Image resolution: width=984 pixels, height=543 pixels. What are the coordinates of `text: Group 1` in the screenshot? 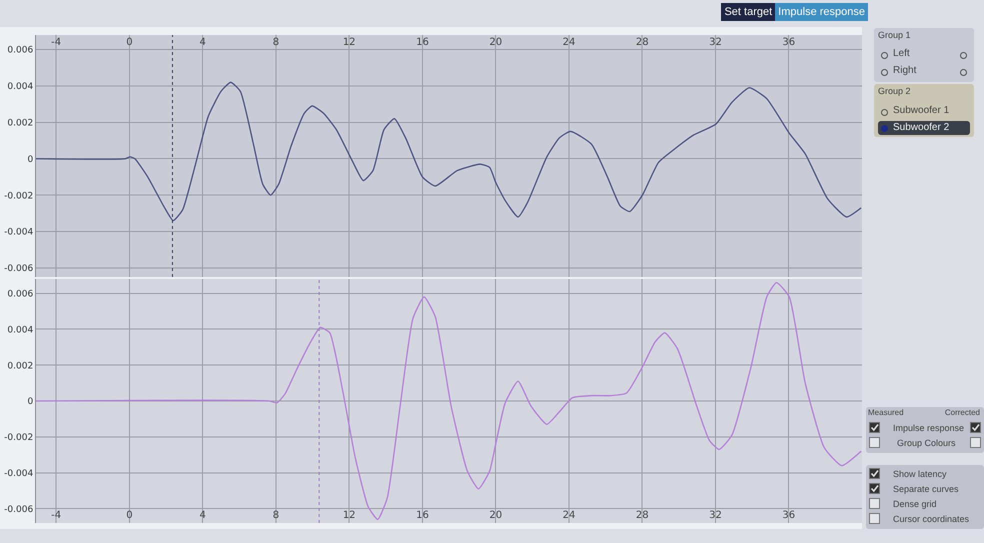 It's located at (894, 35).